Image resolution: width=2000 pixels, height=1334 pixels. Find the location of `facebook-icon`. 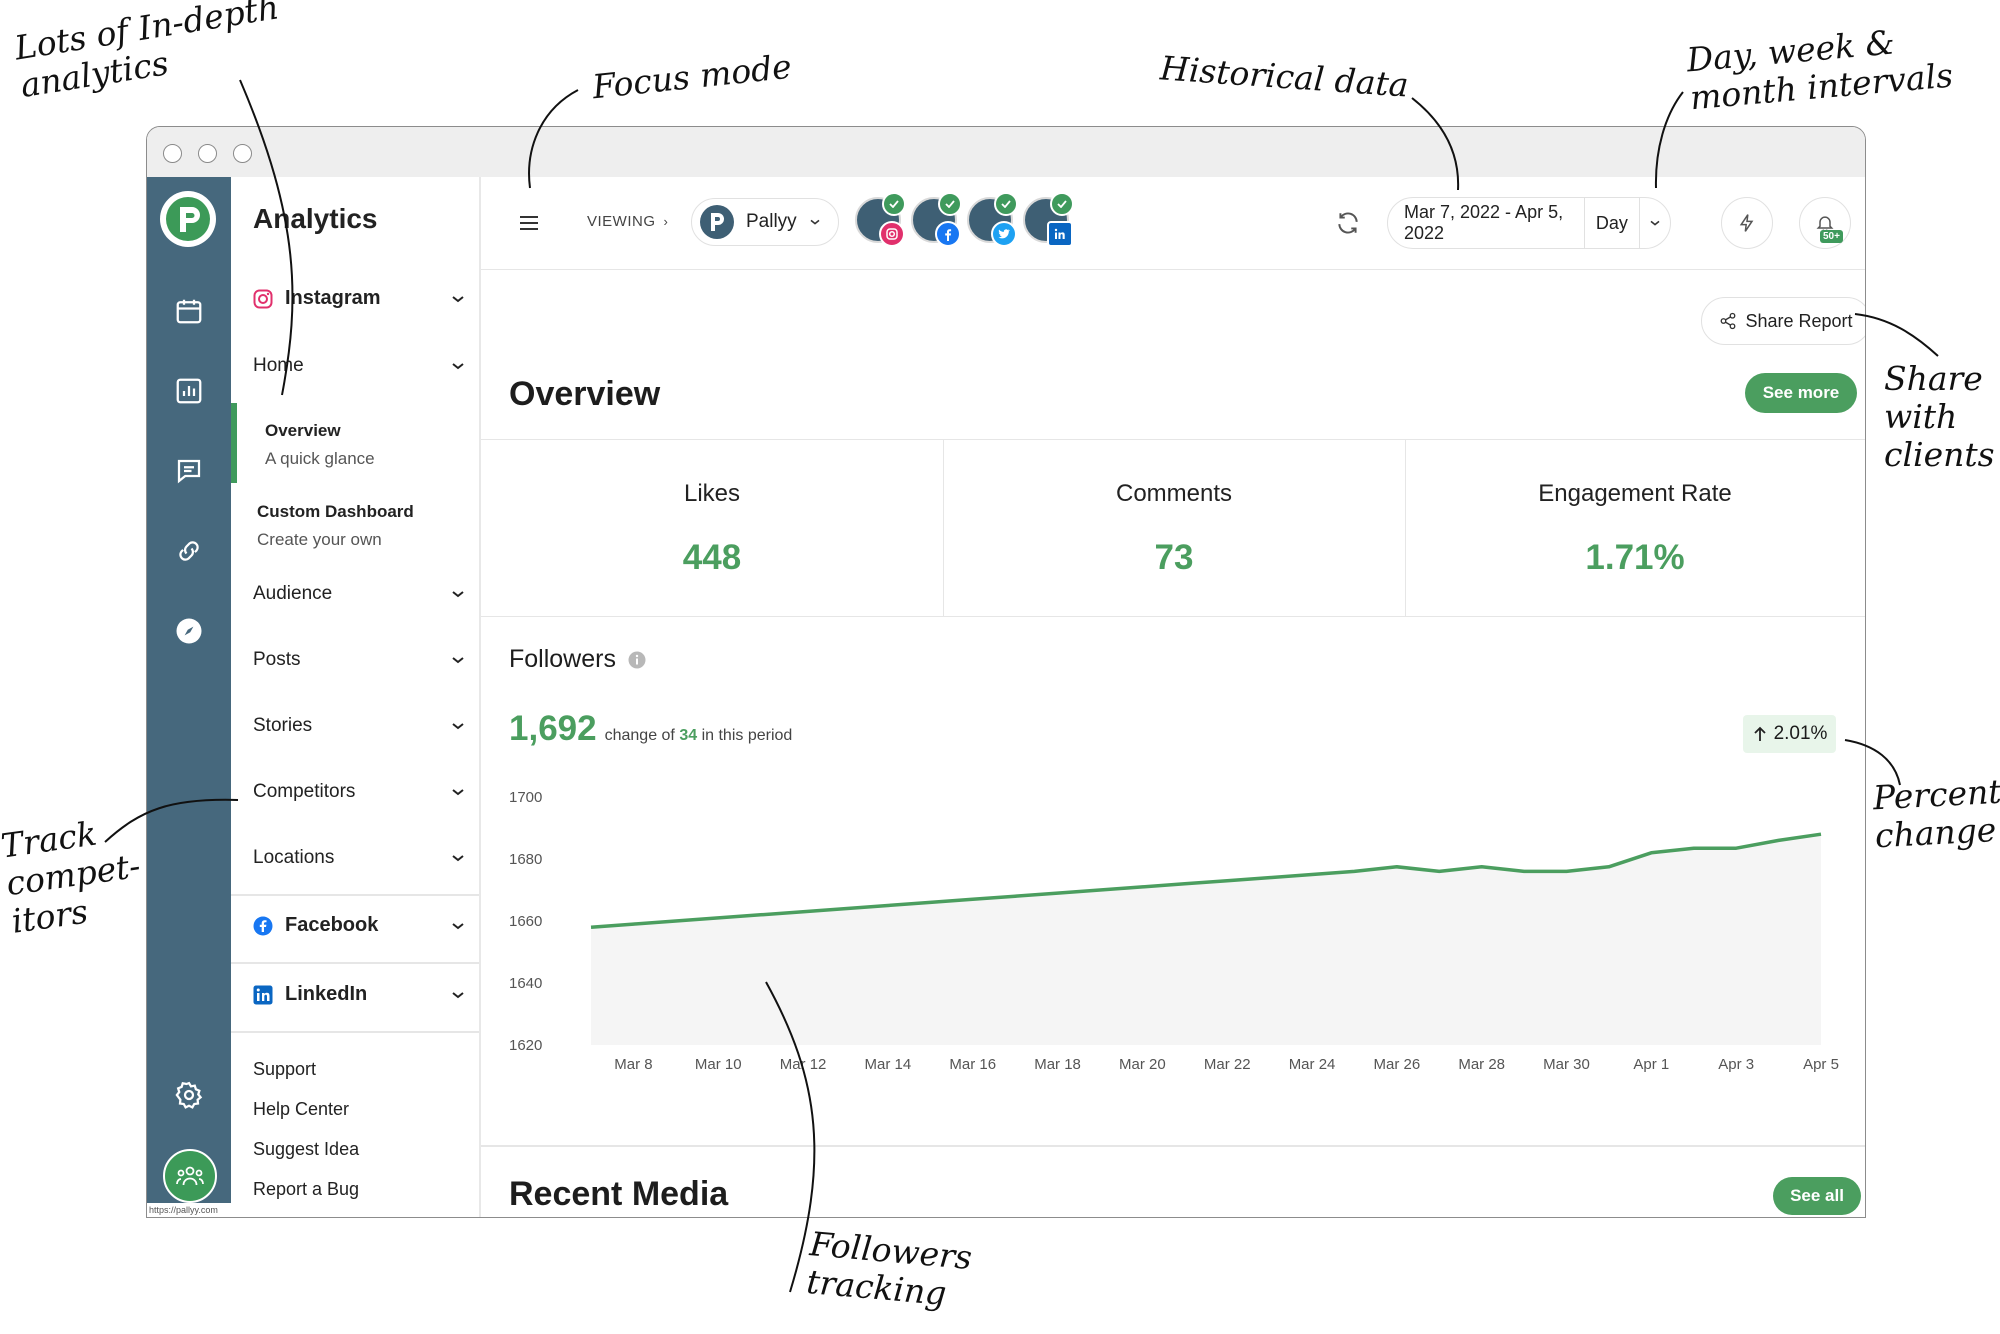

facebook-icon is located at coordinates (263, 925).